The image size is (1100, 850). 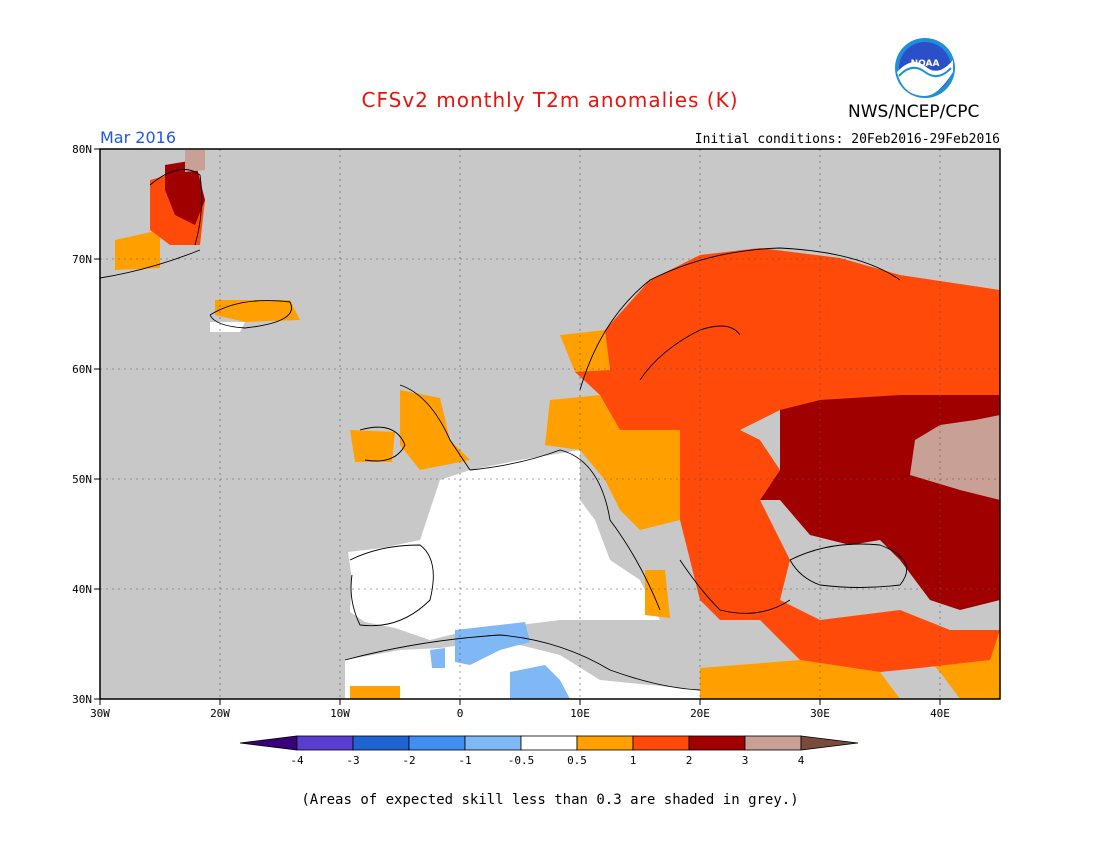 What do you see at coordinates (100, 713) in the screenshot?
I see `lon-label: 30W` at bounding box center [100, 713].